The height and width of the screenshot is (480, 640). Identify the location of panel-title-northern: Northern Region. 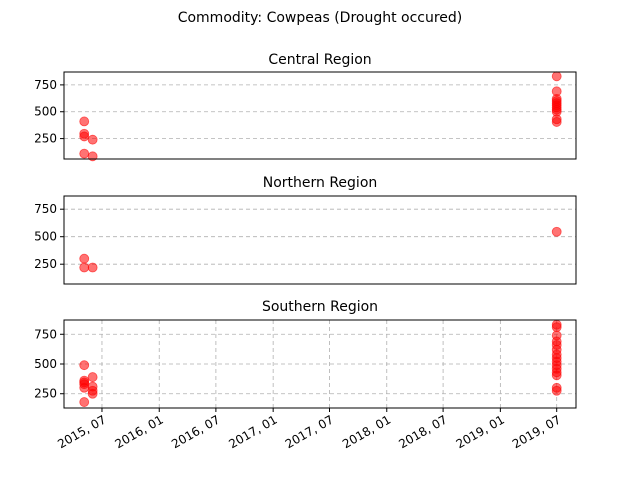
(320, 183).